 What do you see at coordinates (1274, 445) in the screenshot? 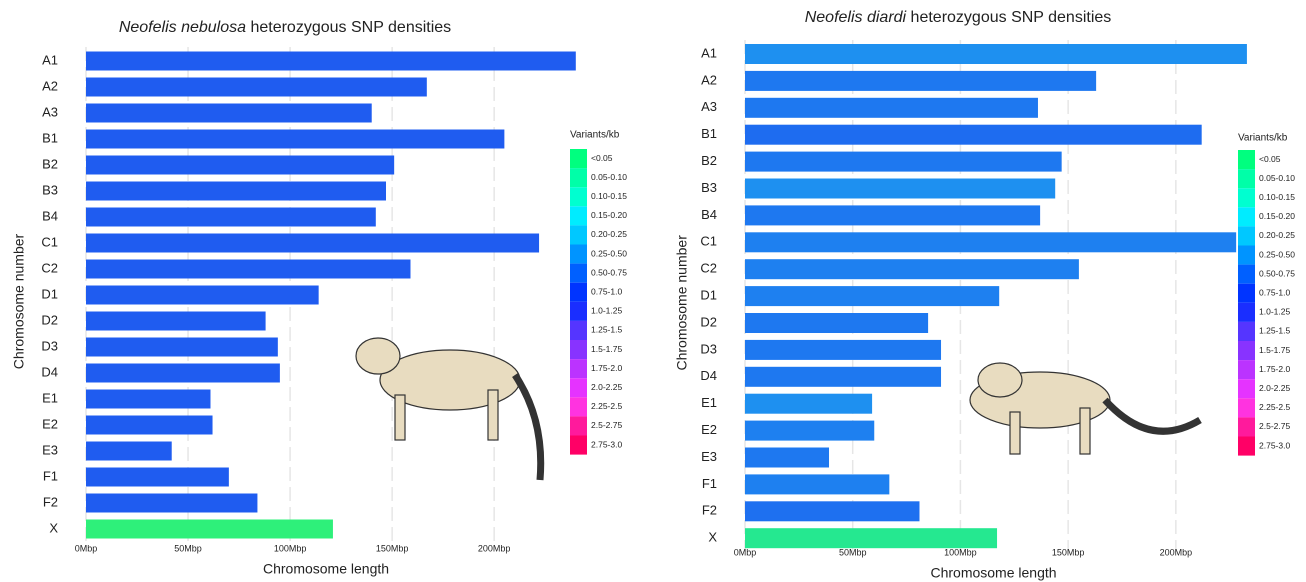
I see `legend-label: 2.75-3.0` at bounding box center [1274, 445].